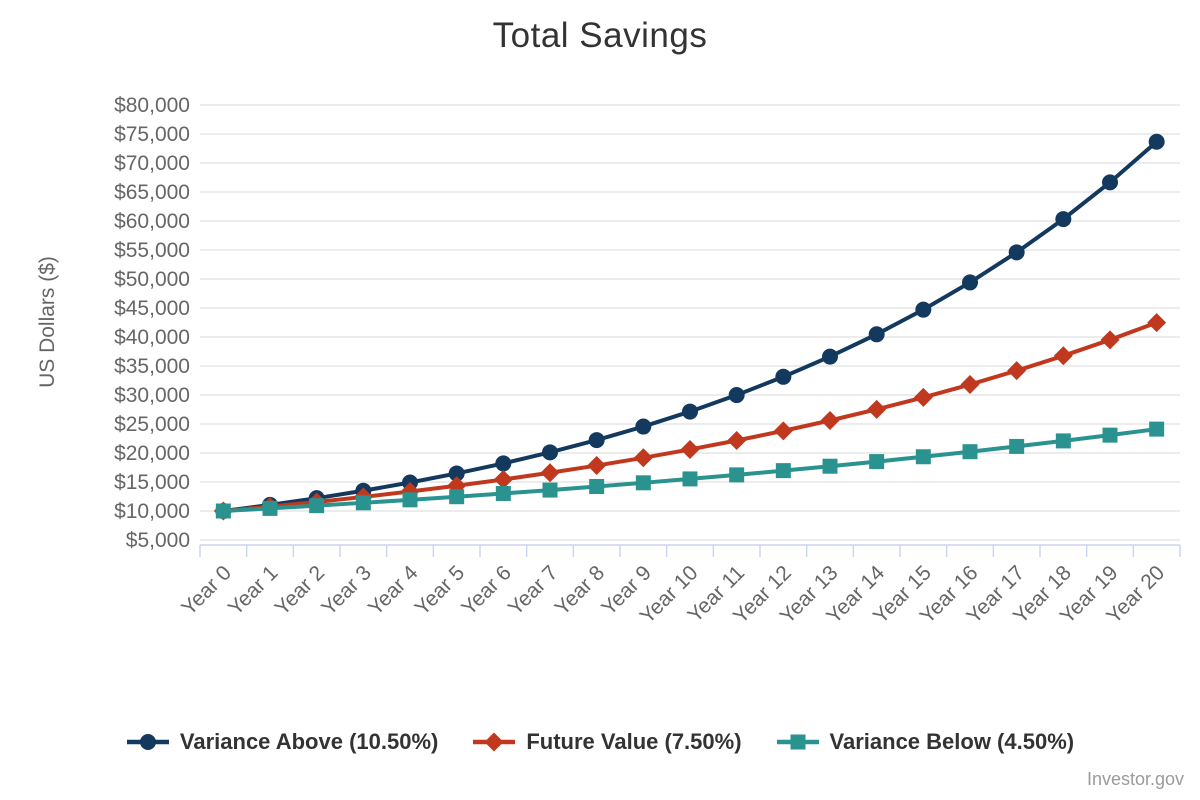 The image size is (1200, 800). Describe the element at coordinates (533, 590) in the screenshot. I see `x-axis-tick-label: Year 7` at that location.